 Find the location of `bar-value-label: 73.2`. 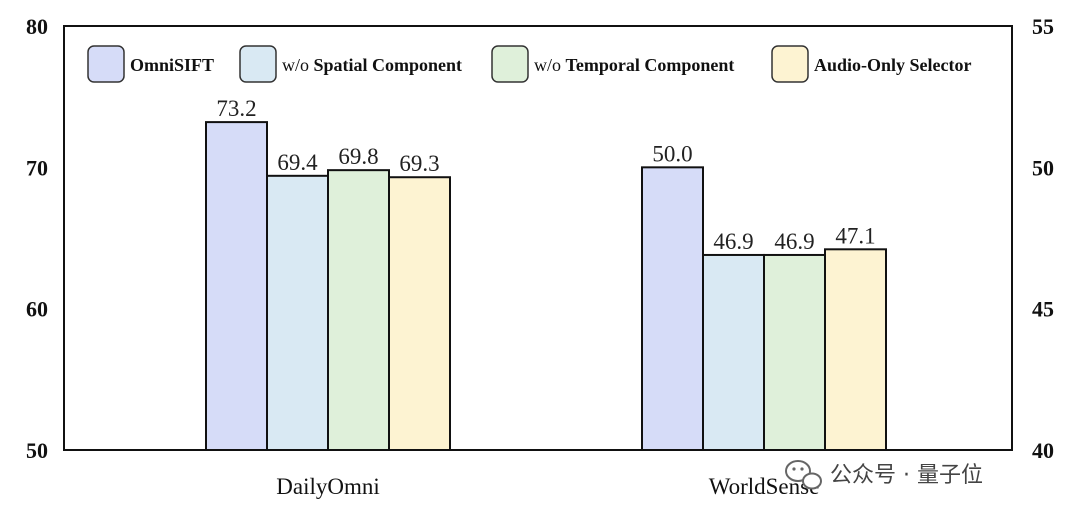

bar-value-label: 73.2 is located at coordinates (236, 108).